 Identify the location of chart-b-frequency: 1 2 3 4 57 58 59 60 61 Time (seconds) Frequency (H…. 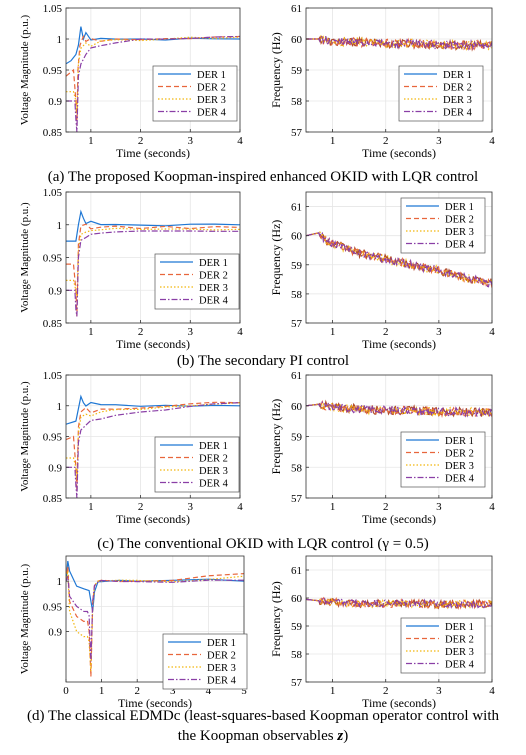
(382, 271).